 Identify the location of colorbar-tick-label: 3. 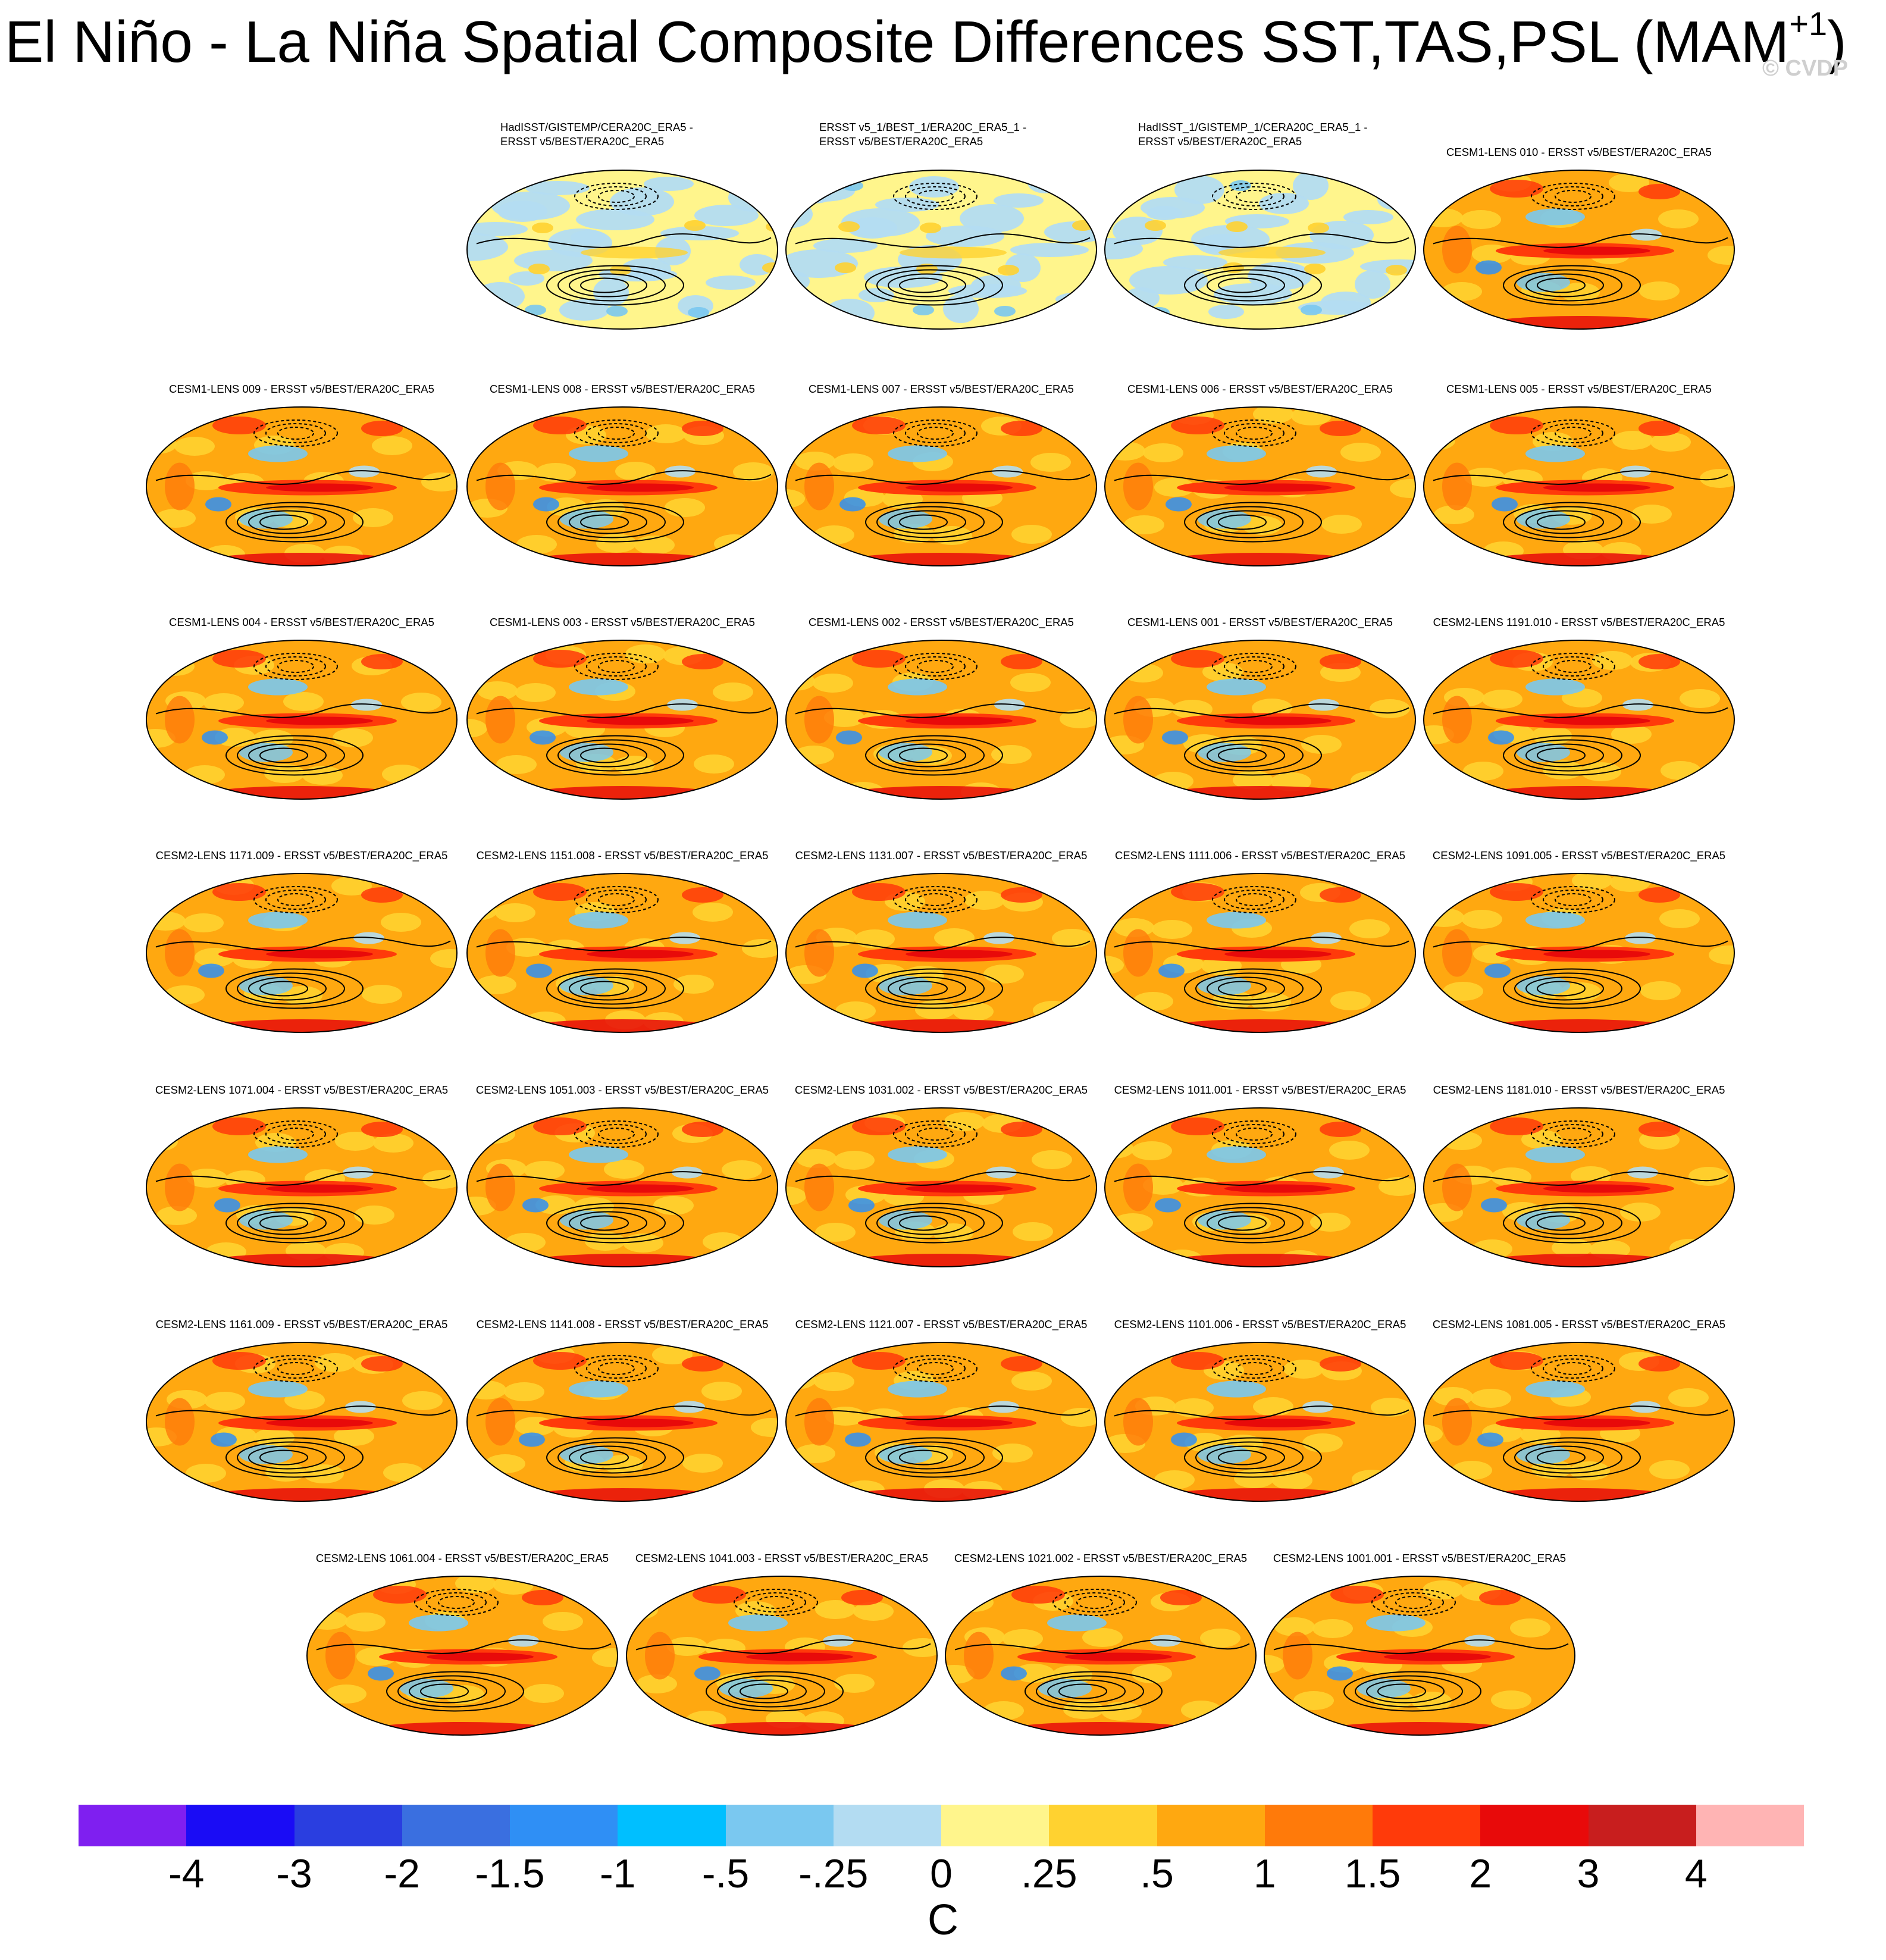
(1588, 1873).